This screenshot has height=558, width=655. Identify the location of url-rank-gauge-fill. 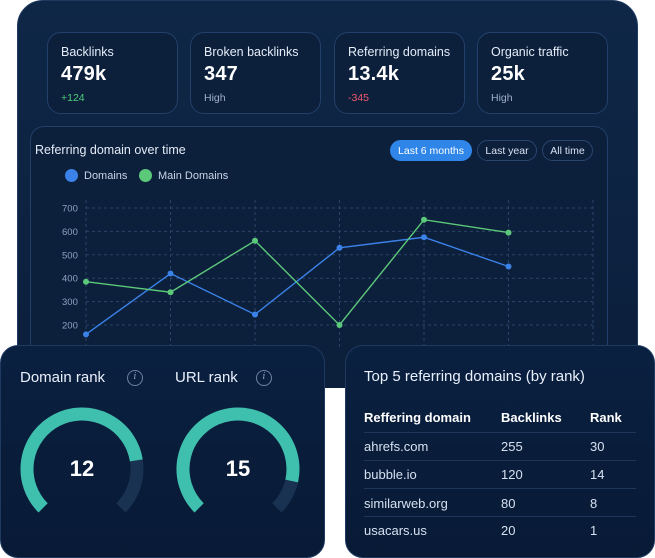
(238, 460).